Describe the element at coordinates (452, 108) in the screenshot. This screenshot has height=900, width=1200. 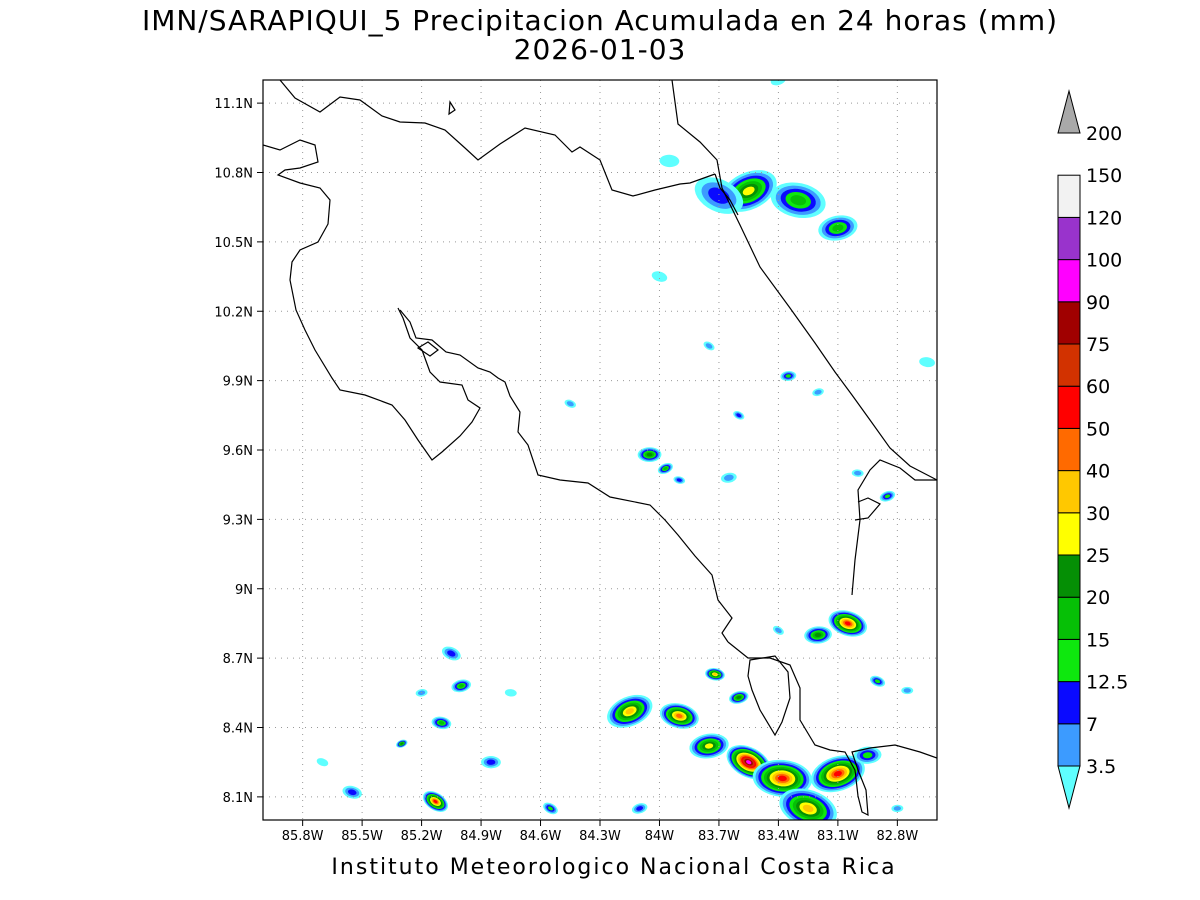
I see `island-nicaragua-lake` at that location.